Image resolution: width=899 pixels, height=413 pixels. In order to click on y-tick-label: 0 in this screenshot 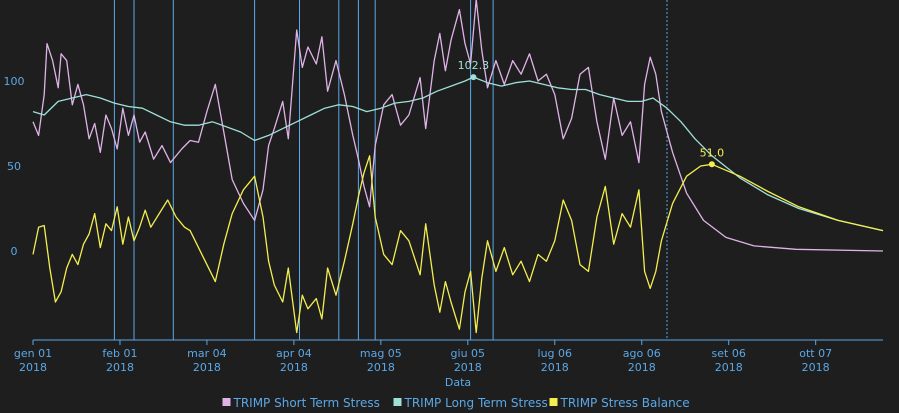, I will do `click(14, 251)`.